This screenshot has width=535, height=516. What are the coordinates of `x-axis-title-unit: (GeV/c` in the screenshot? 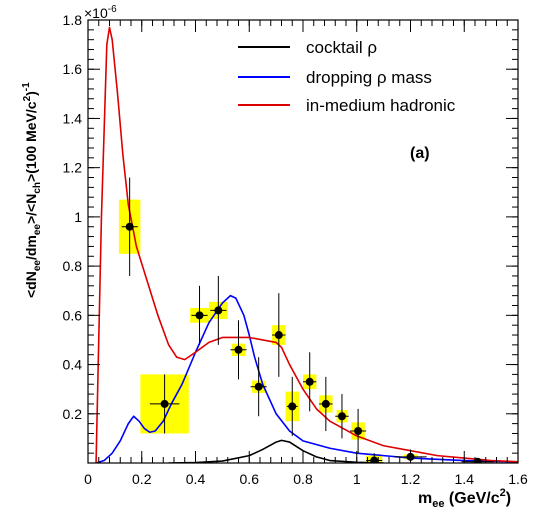 It's located at (471, 498).